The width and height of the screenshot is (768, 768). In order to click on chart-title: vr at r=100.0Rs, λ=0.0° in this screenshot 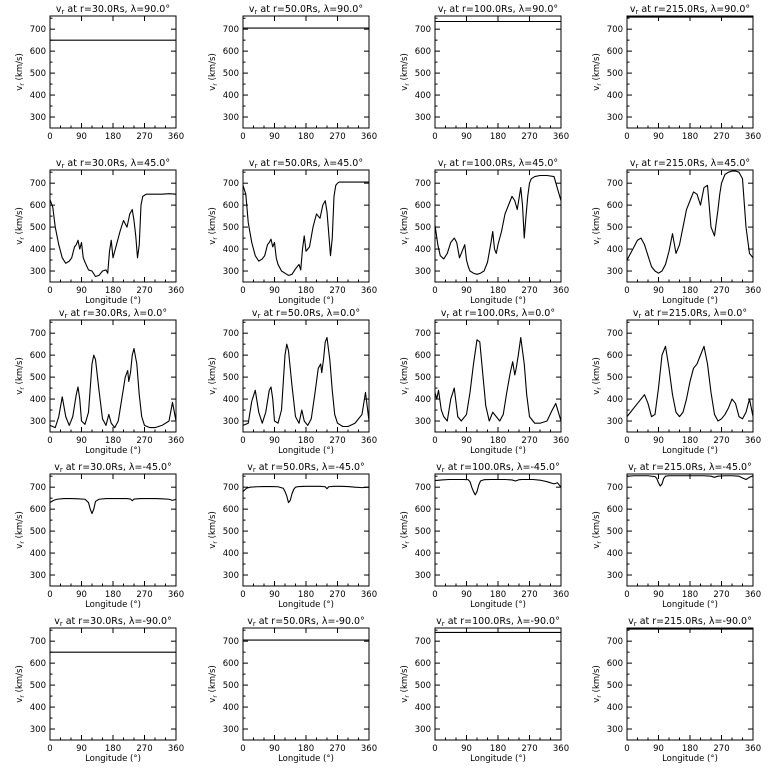, I will do `click(498, 314)`.